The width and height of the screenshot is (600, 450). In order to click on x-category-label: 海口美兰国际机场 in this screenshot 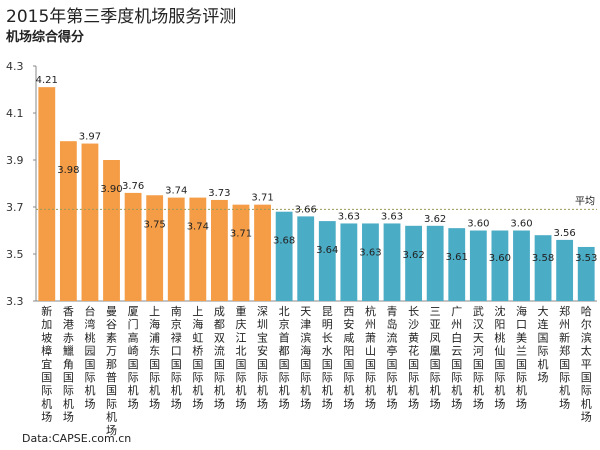, I will do `click(521, 357)`.